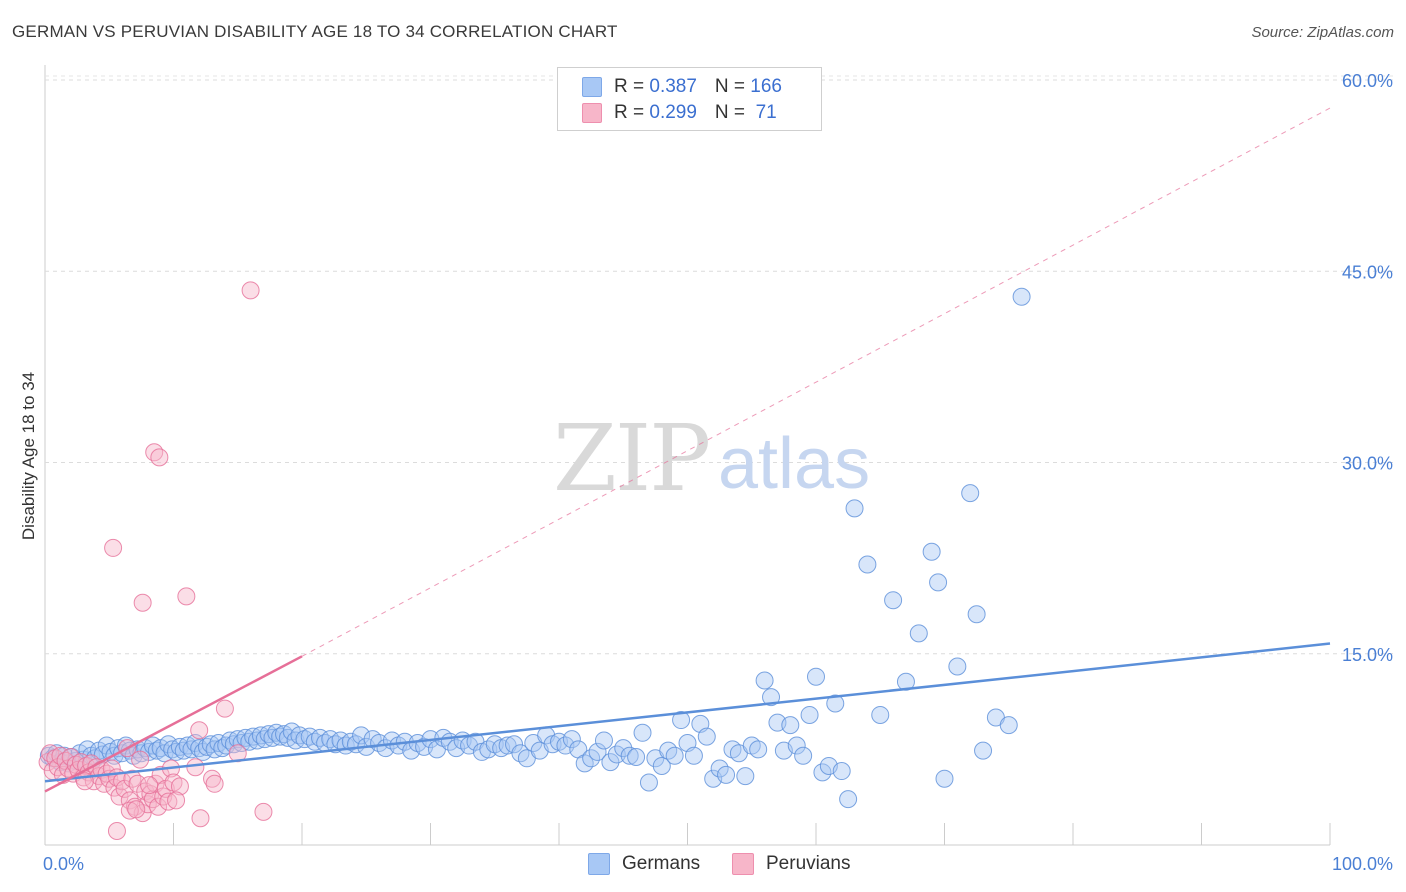 The height and width of the screenshot is (892, 1406). I want to click on y-tick-label: 15.0%, so click(1367, 655).